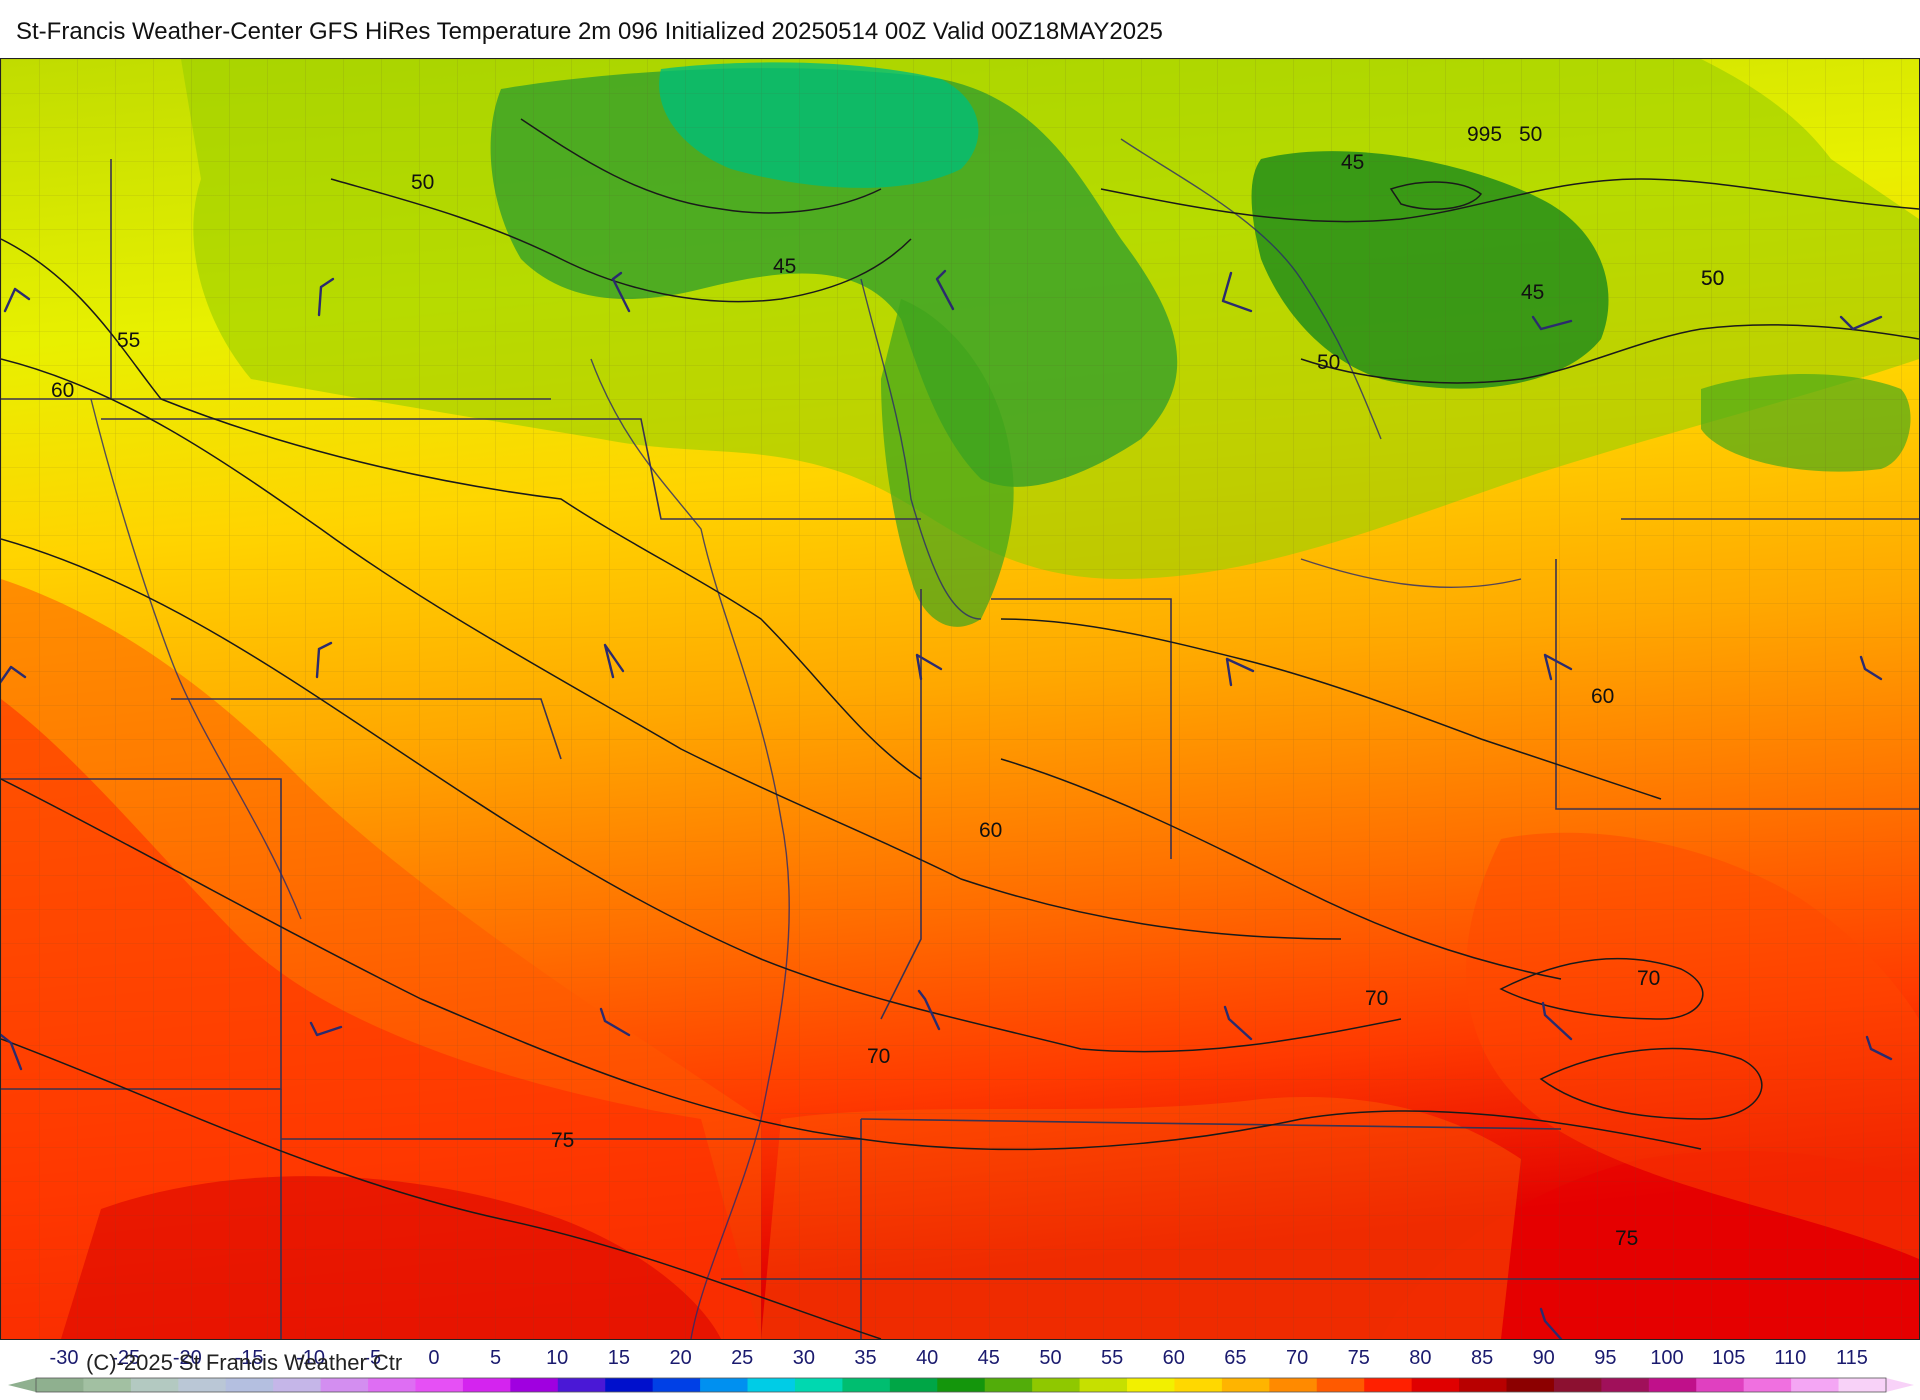  Describe the element at coordinates (1605, 1358) in the screenshot. I see `colorbar-tick-label: 95` at that location.